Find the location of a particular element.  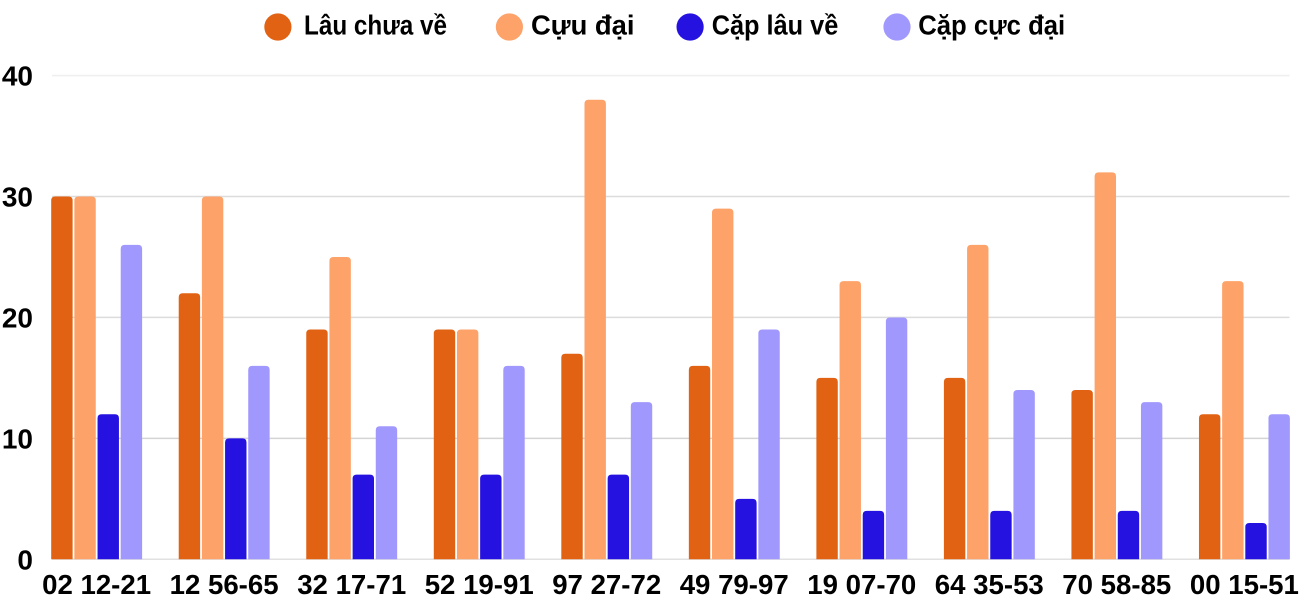

svg-text: 19 07-70 is located at coordinates (861, 584).